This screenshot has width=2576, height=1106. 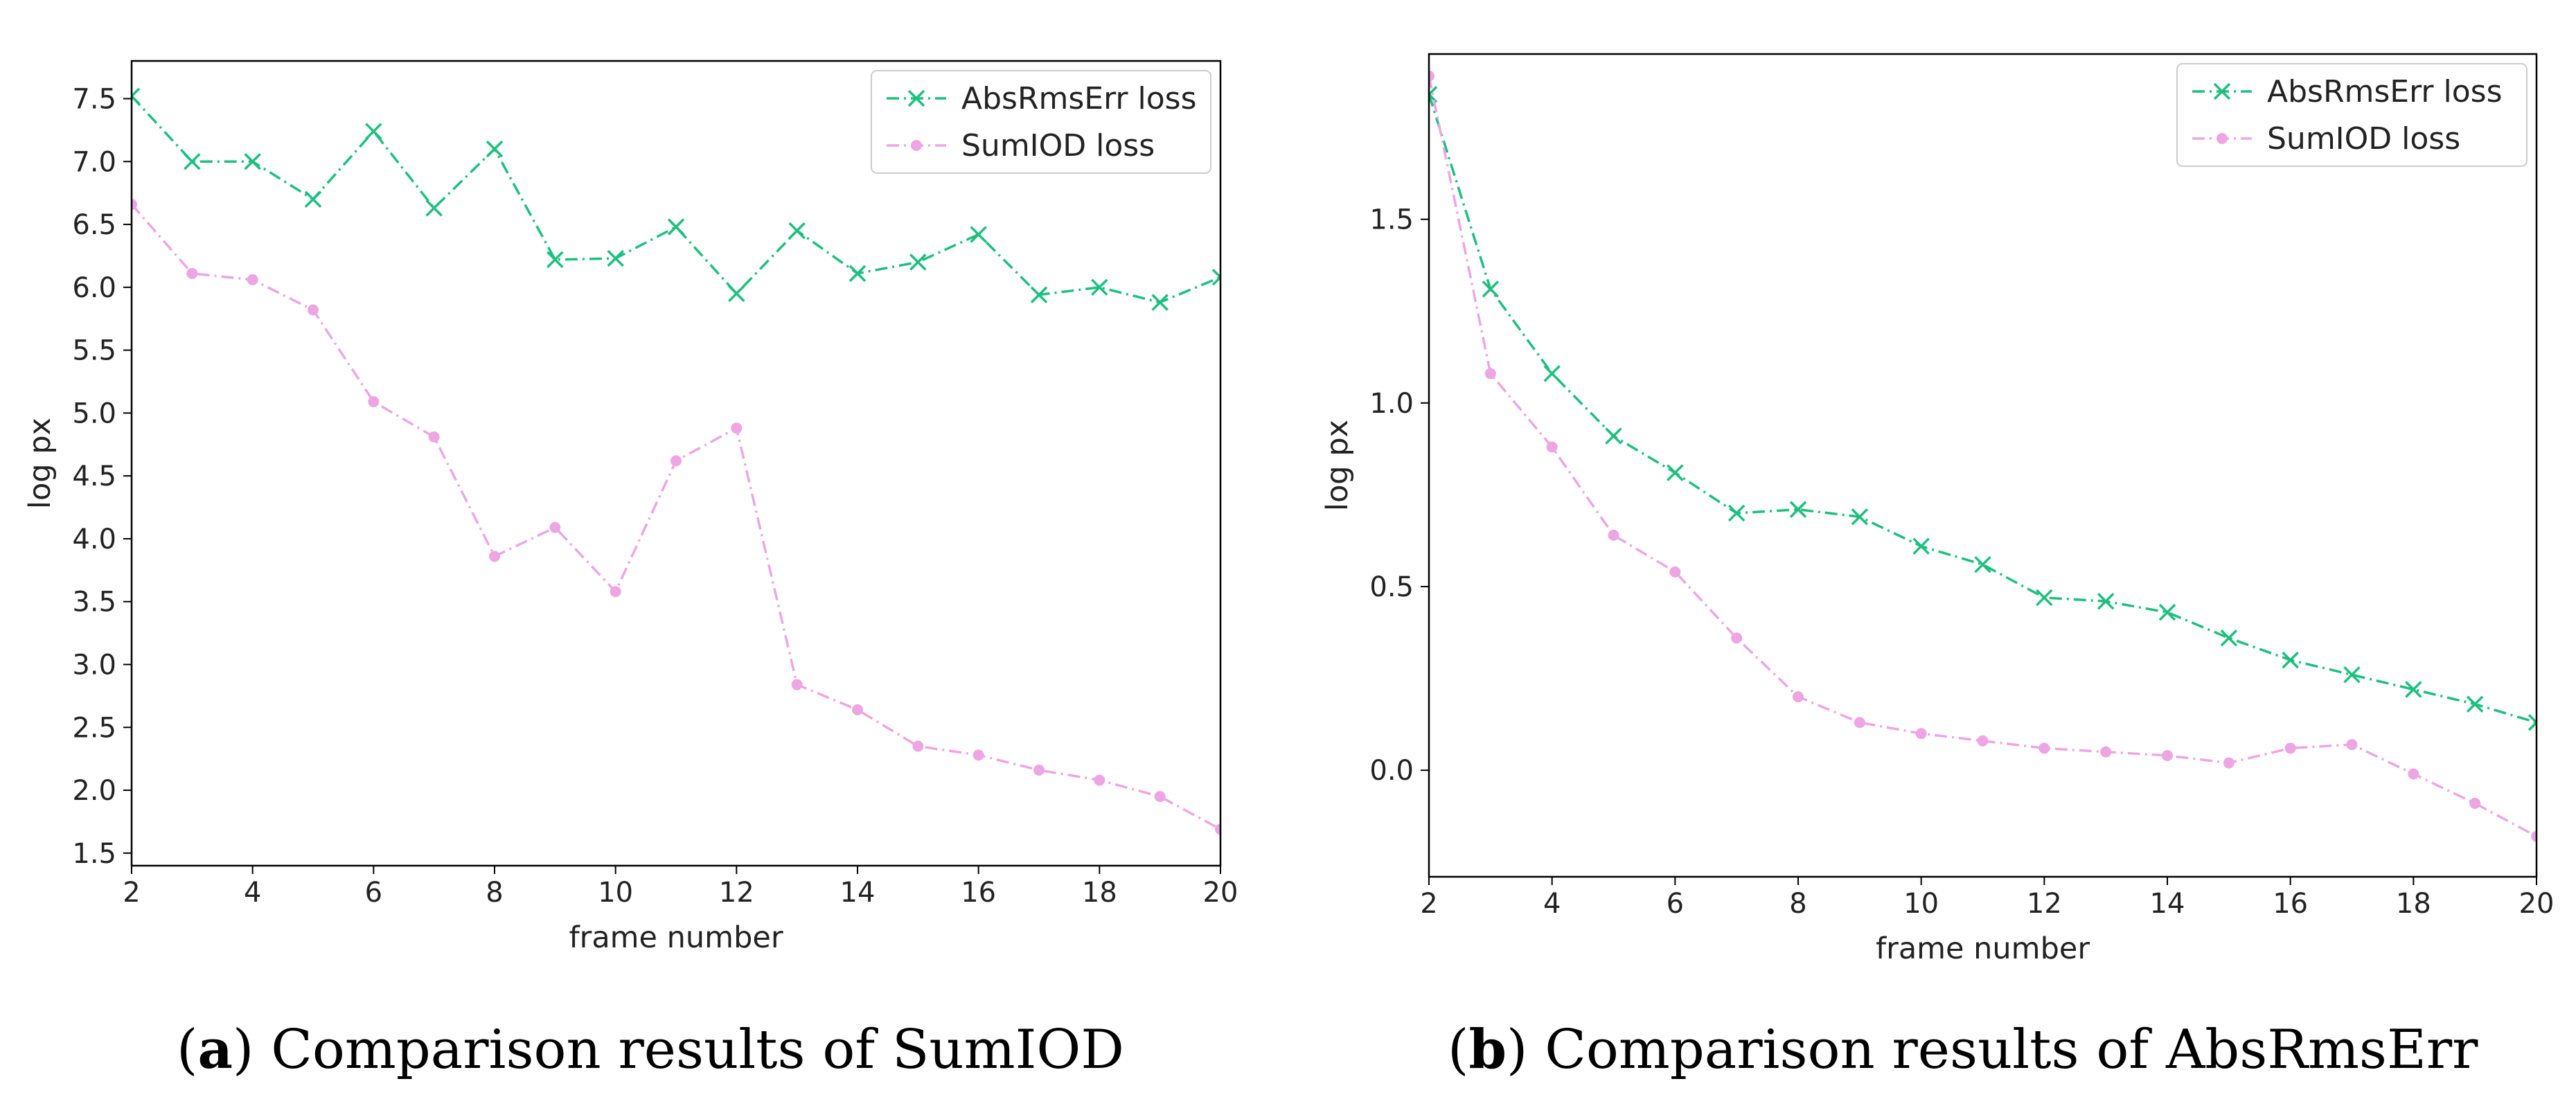 I want to click on c0-ytick-label-5.5: 5.5, so click(x=94, y=351).